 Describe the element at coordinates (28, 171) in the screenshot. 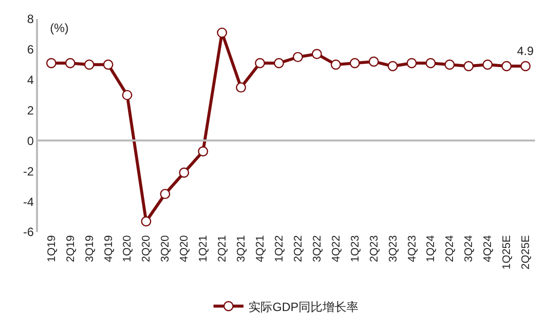

I see `y-tick-label: -2` at that location.